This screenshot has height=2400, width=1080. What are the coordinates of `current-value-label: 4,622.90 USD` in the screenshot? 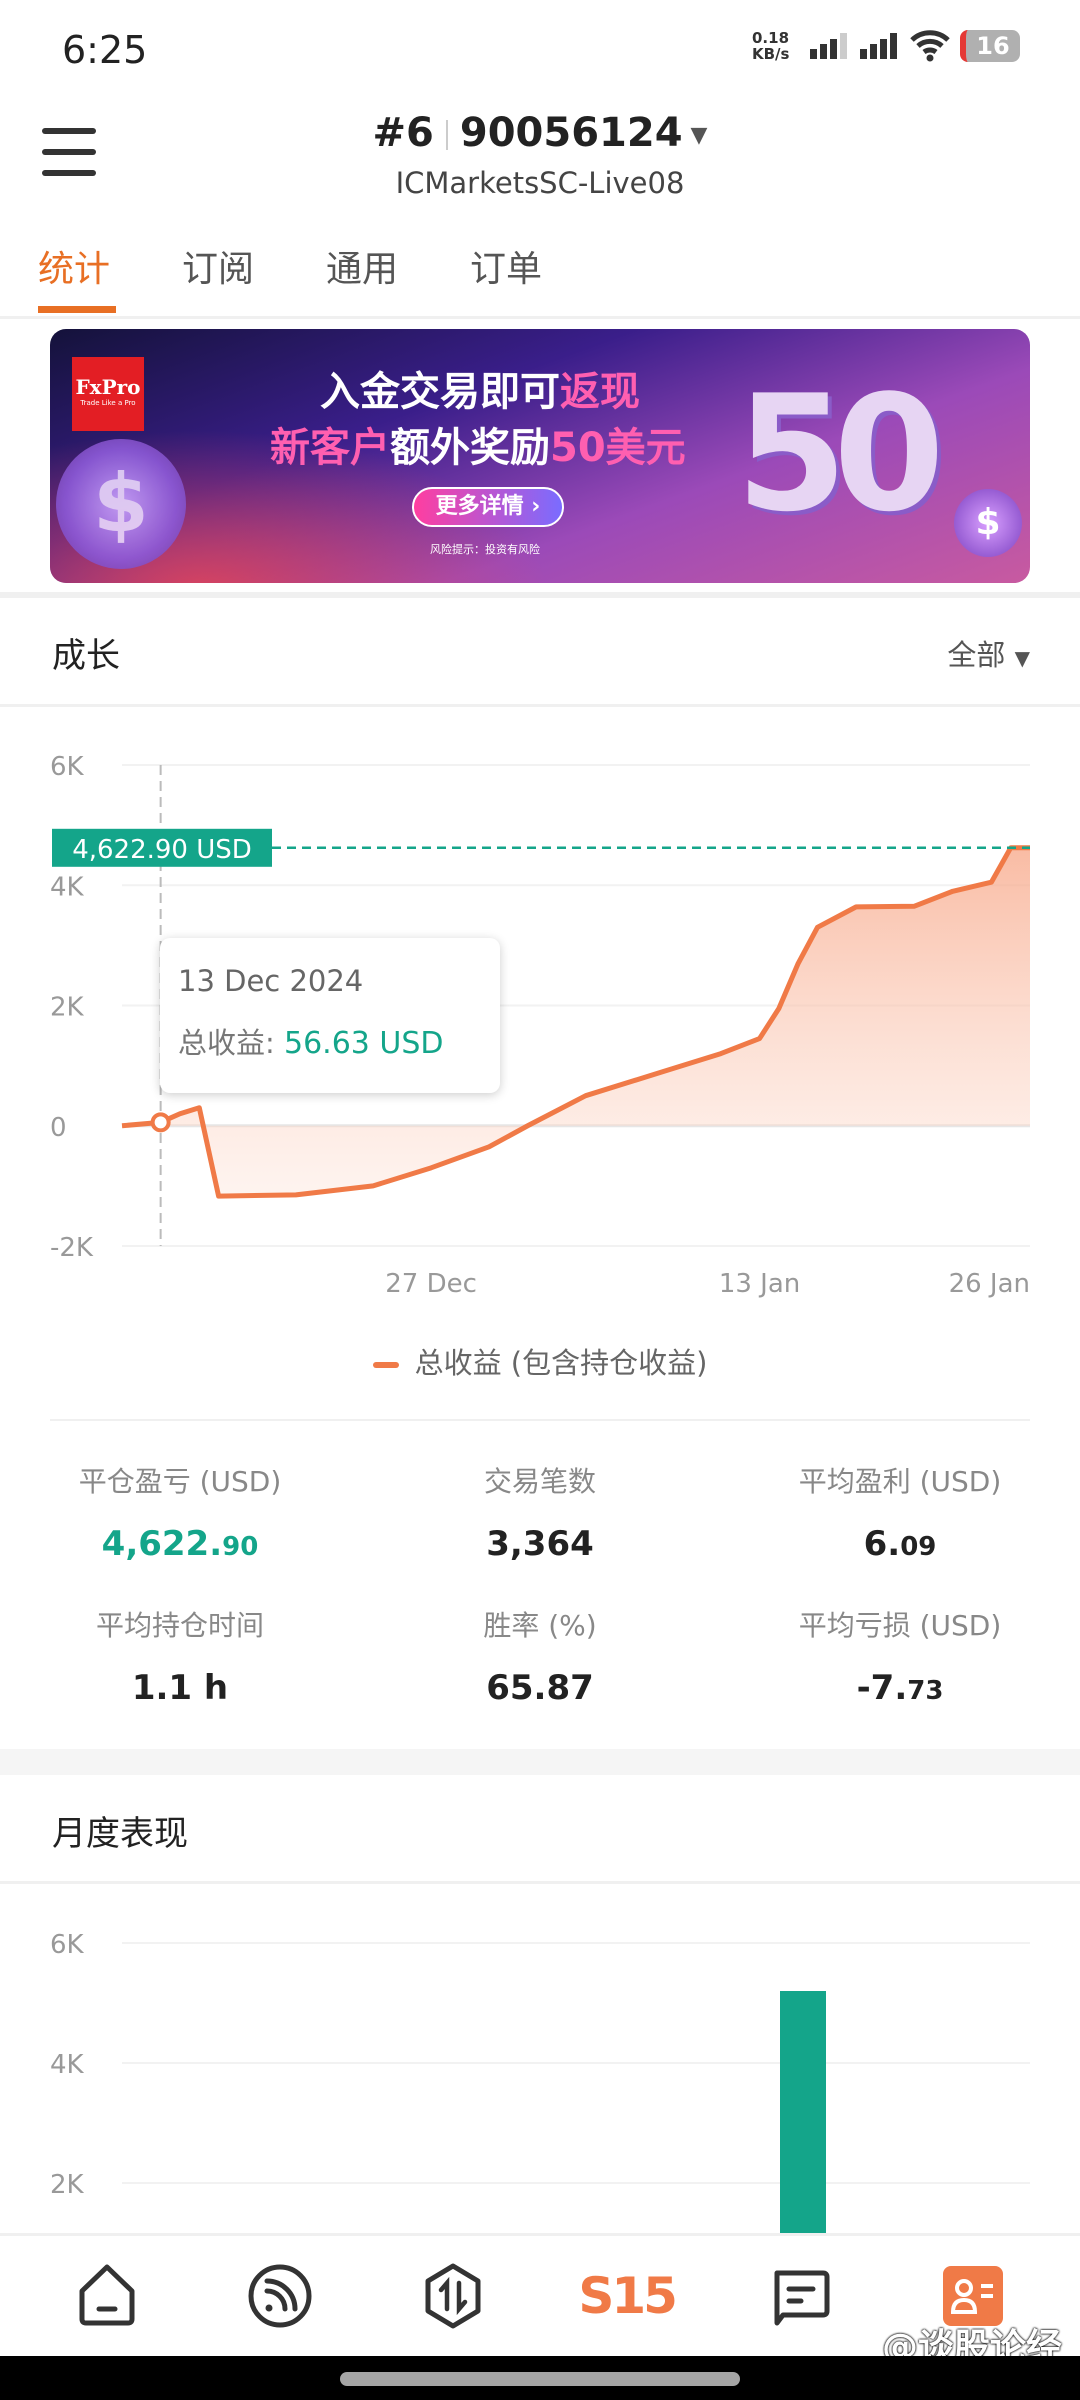 It's located at (162, 850).